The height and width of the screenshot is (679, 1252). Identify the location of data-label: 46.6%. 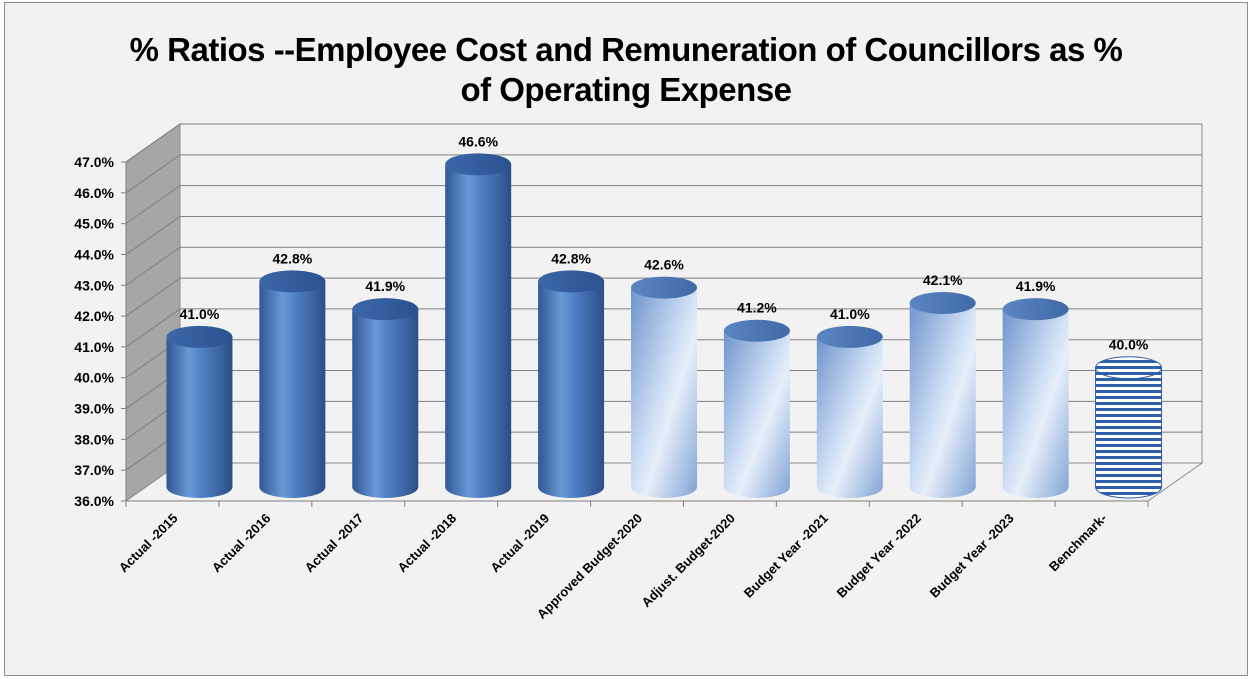
(478, 141).